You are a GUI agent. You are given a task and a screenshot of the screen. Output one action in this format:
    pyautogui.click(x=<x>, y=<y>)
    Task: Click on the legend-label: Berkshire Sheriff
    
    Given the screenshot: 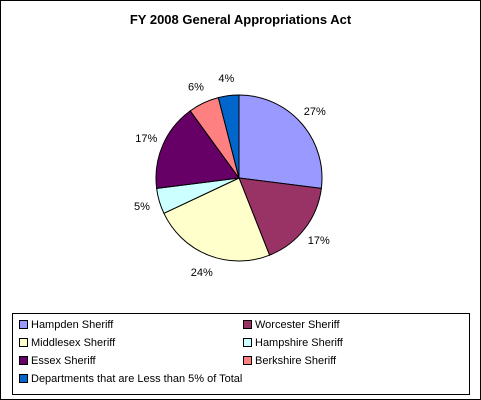 What is the action you would take?
    pyautogui.click(x=296, y=361)
    